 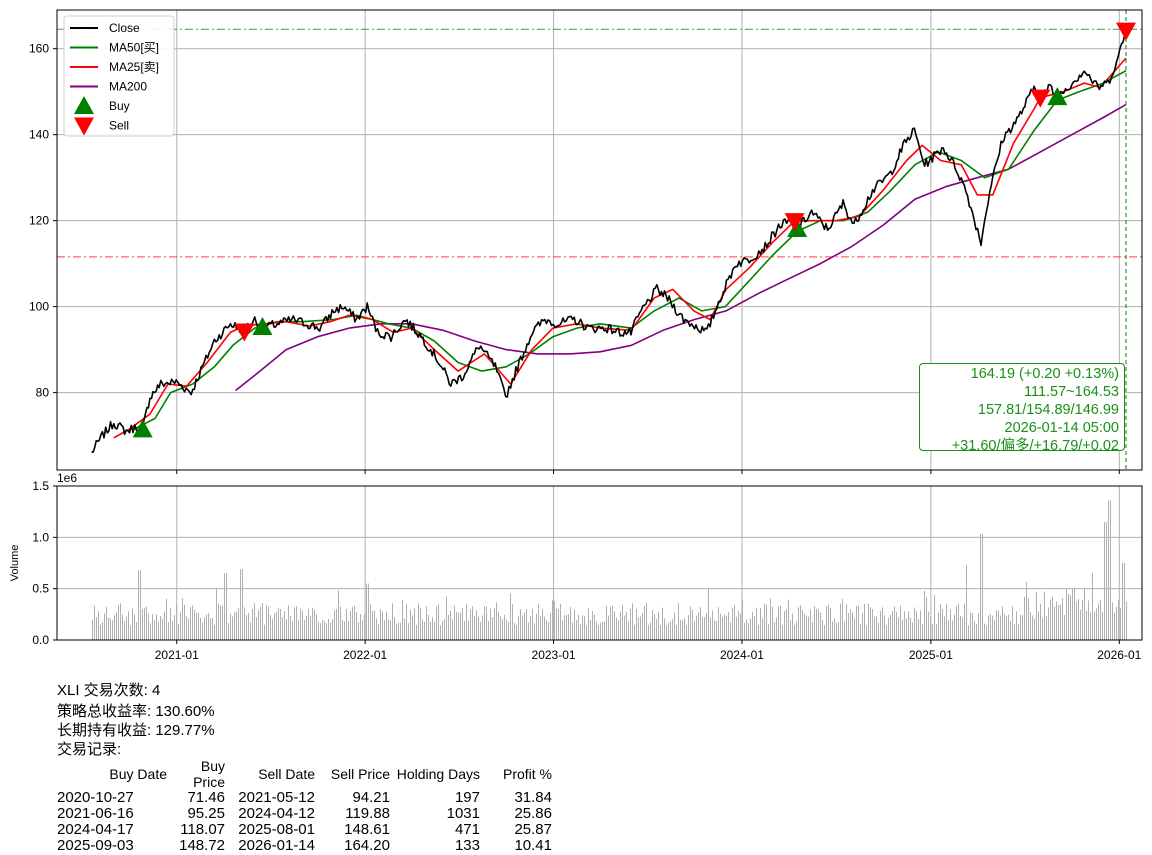 I want to click on y-tick-label: 100, so click(x=39, y=307).